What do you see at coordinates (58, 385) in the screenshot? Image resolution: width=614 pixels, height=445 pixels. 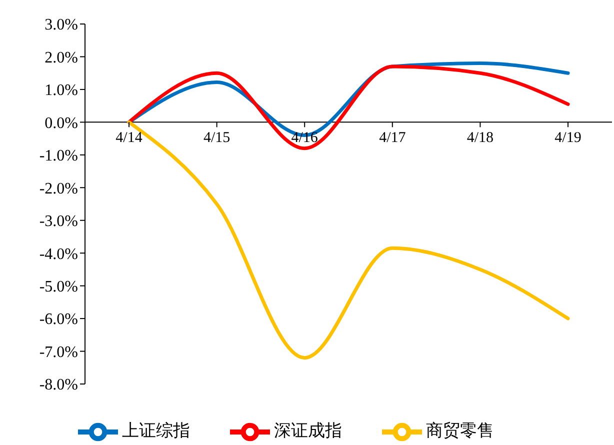 I see `y-tick-label: -8.0%` at bounding box center [58, 385].